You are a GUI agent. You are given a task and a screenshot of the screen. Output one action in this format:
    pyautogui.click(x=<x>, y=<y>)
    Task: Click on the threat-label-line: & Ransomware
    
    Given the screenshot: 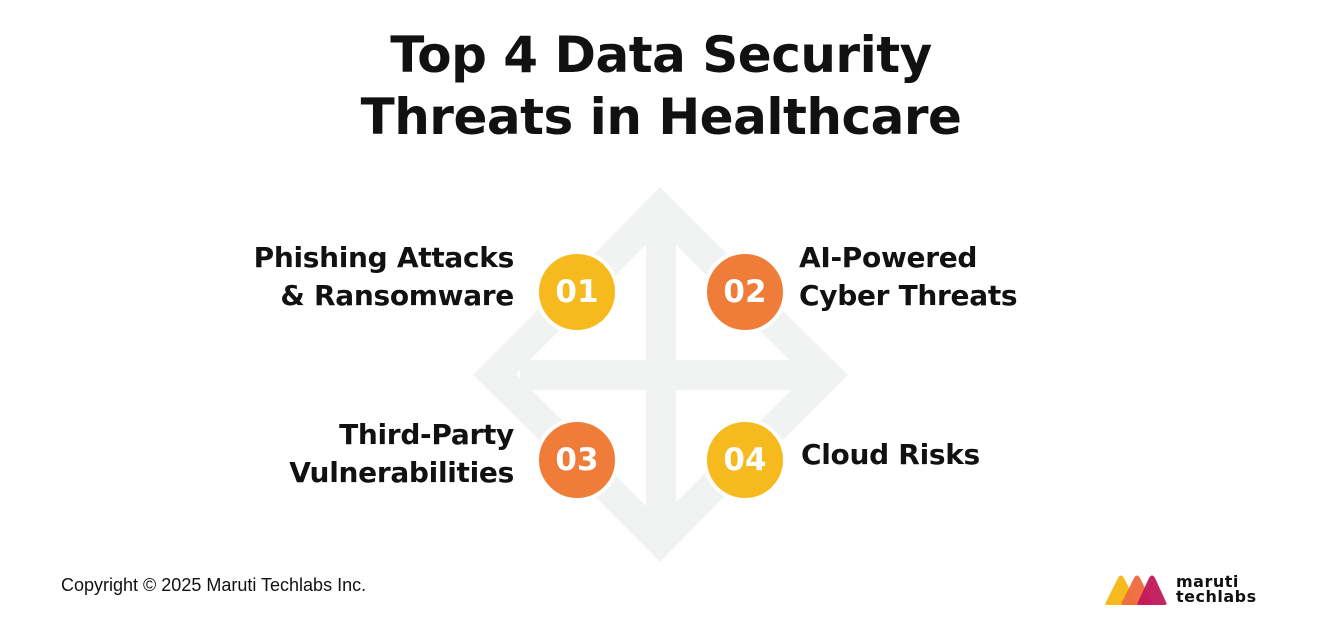 What is the action you would take?
    pyautogui.click(x=397, y=295)
    